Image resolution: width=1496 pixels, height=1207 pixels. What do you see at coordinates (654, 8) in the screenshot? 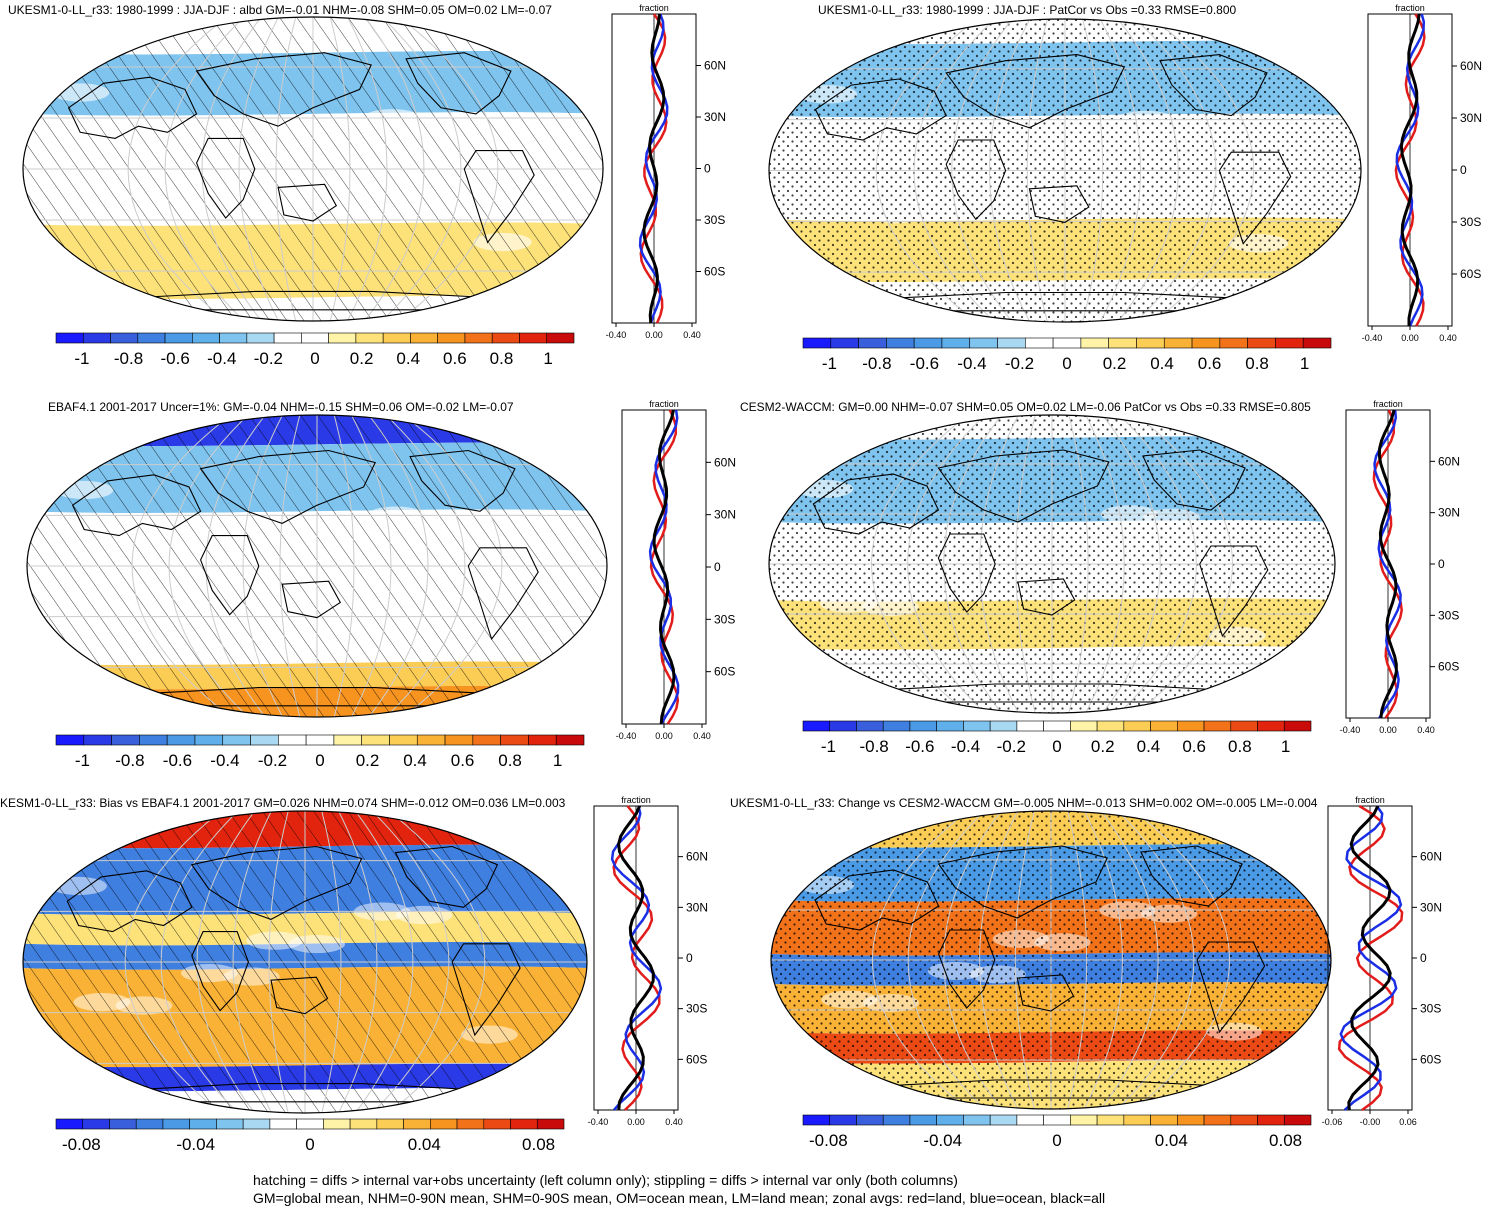
I see `zonal-axis-title: fraction` at bounding box center [654, 8].